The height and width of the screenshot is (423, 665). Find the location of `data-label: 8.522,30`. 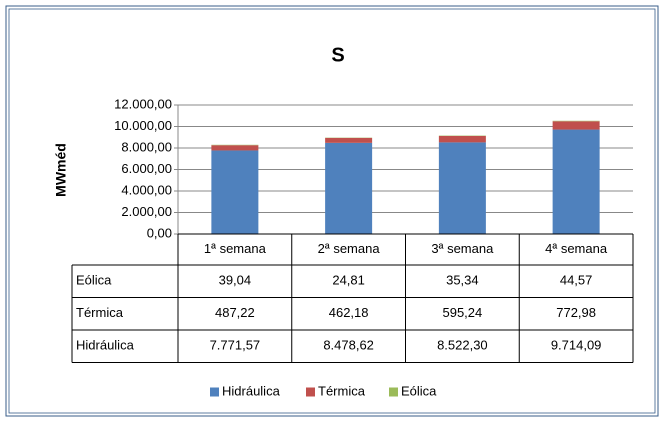

data-label: 8.522,30 is located at coordinates (462, 345).